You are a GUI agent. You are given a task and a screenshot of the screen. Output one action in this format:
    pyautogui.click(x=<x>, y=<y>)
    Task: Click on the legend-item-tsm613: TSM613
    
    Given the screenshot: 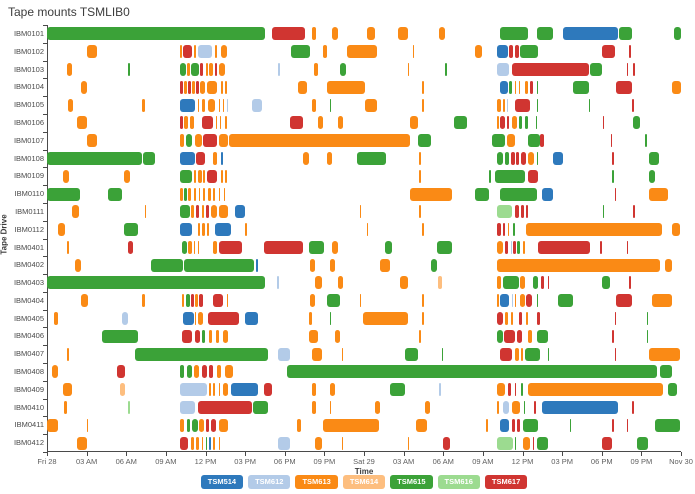 What is the action you would take?
    pyautogui.click(x=316, y=482)
    